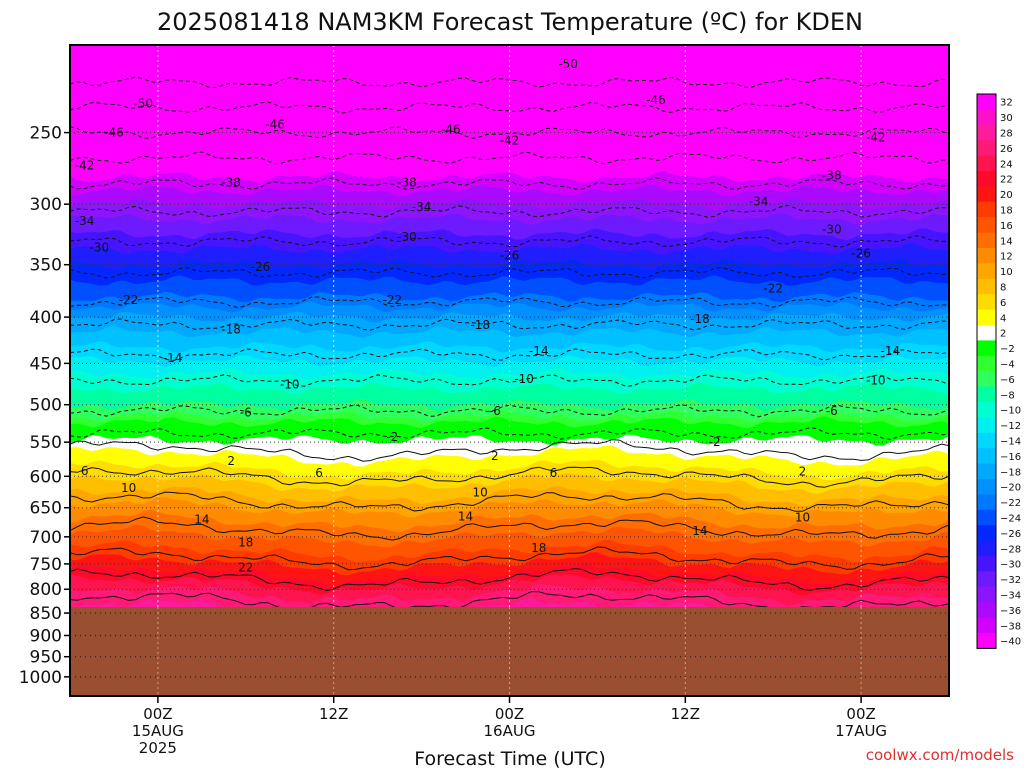 The width and height of the screenshot is (1024, 768). Describe the element at coordinates (245, 568) in the screenshot. I see `contour-label: 22` at that location.